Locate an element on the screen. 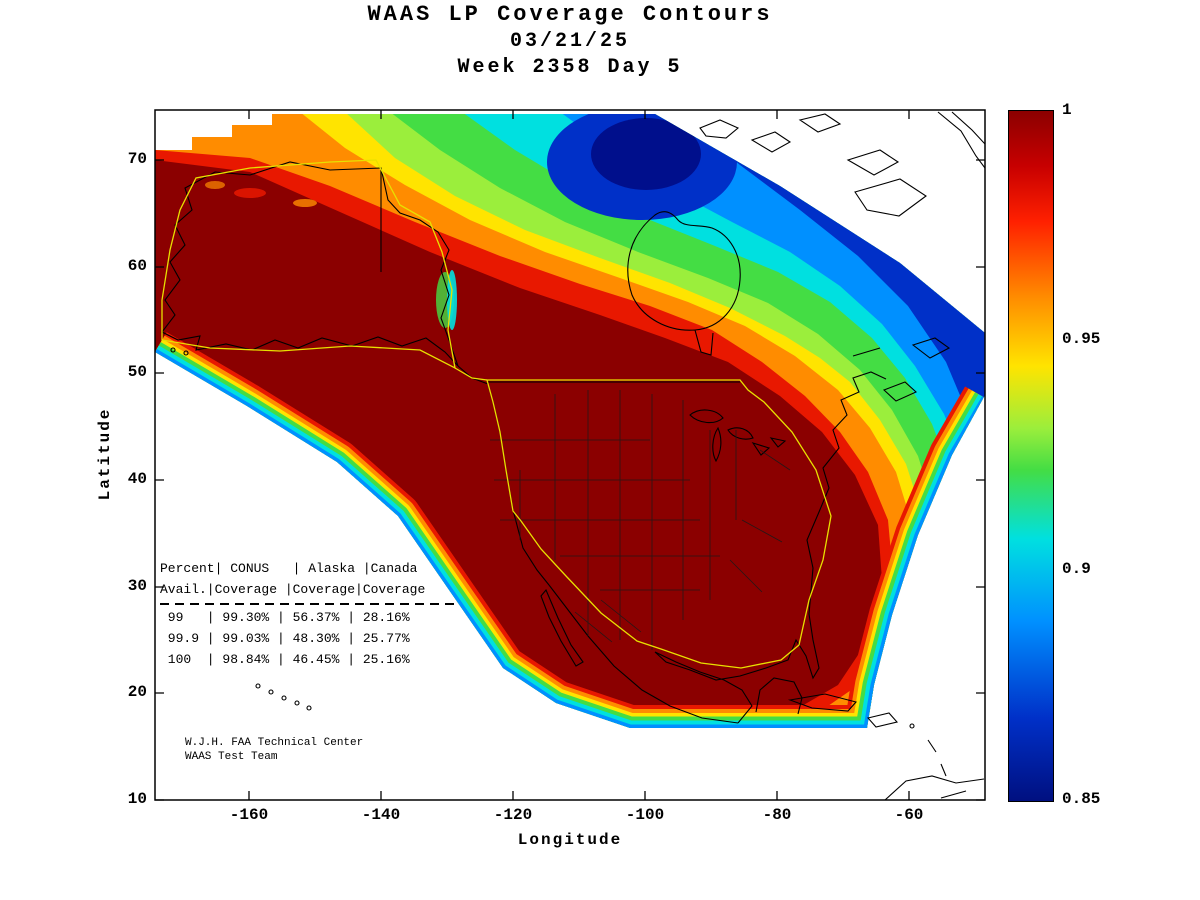 The image size is (1200, 900). x-tick-label: -120 is located at coordinates (513, 815).